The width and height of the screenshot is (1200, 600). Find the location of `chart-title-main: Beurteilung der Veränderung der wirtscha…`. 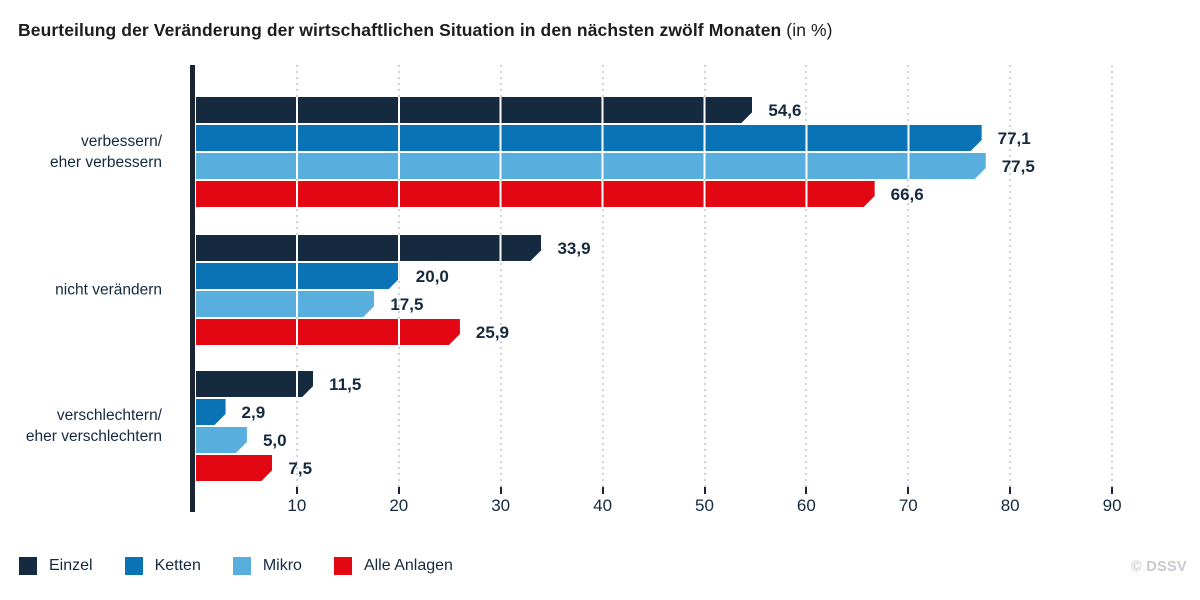

chart-title-main: Beurteilung der Veränderung der wirtscha… is located at coordinates (400, 30).